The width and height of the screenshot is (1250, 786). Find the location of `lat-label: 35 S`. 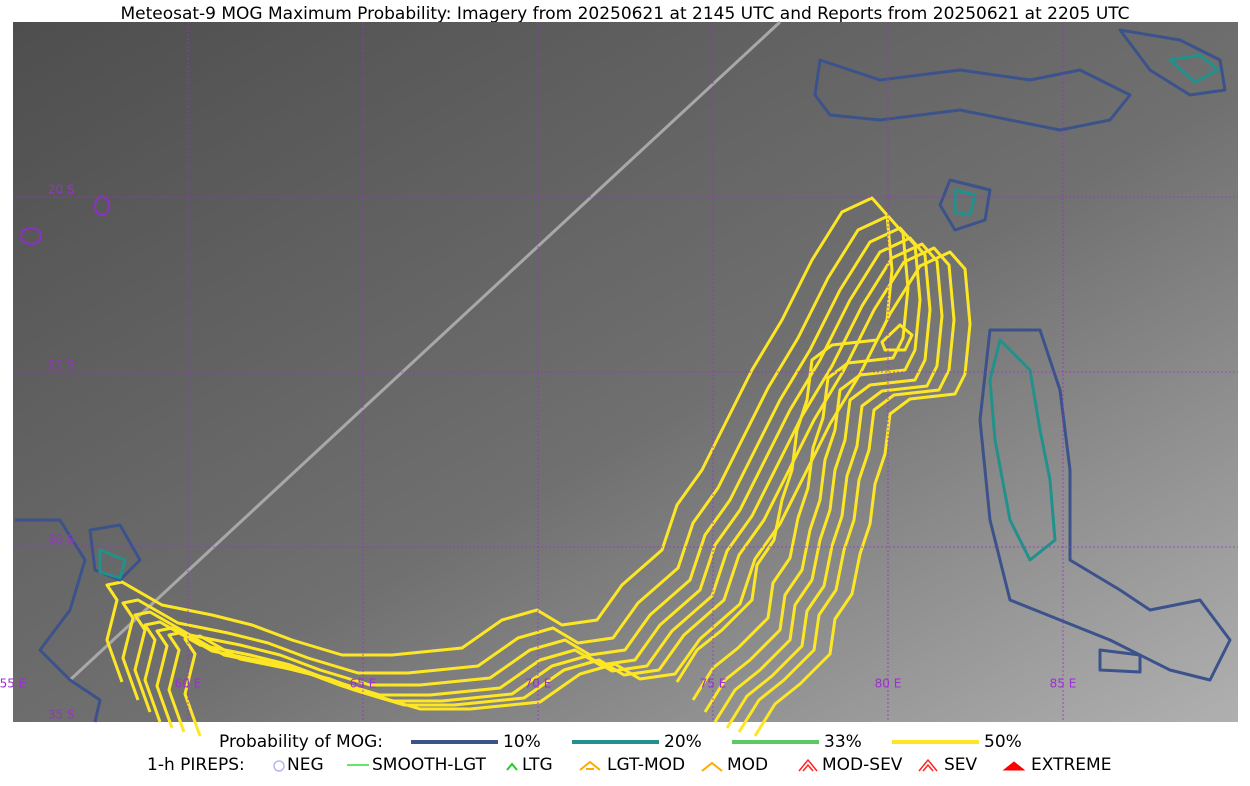

lat-label: 35 S is located at coordinates (61, 715).